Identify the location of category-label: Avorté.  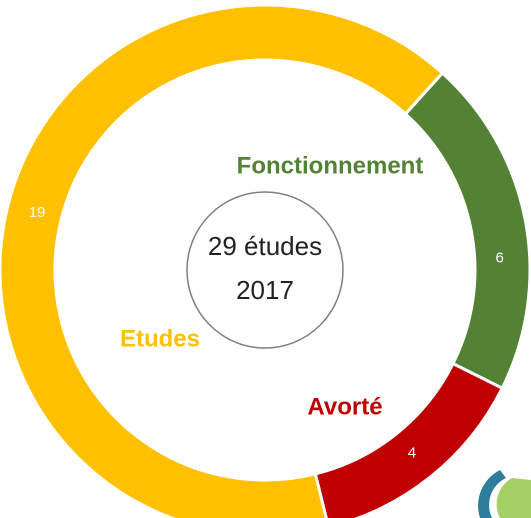
(344, 406).